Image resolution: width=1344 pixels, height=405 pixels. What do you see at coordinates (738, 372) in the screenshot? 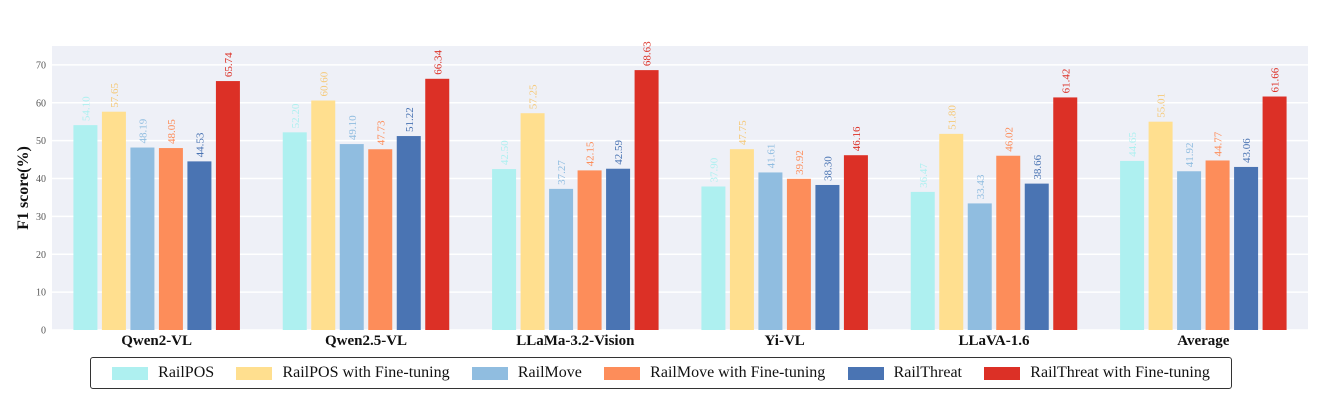
I see `legend-label: RailMove with Fine-tuning` at bounding box center [738, 372].